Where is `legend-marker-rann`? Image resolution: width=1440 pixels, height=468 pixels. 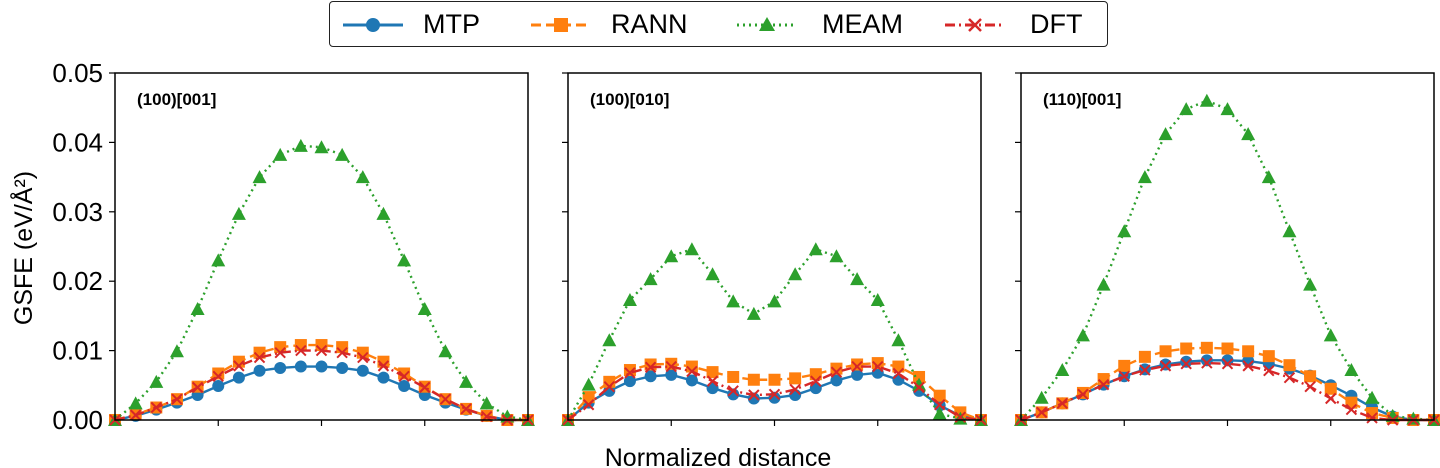 legend-marker-rann is located at coordinates (561, 25).